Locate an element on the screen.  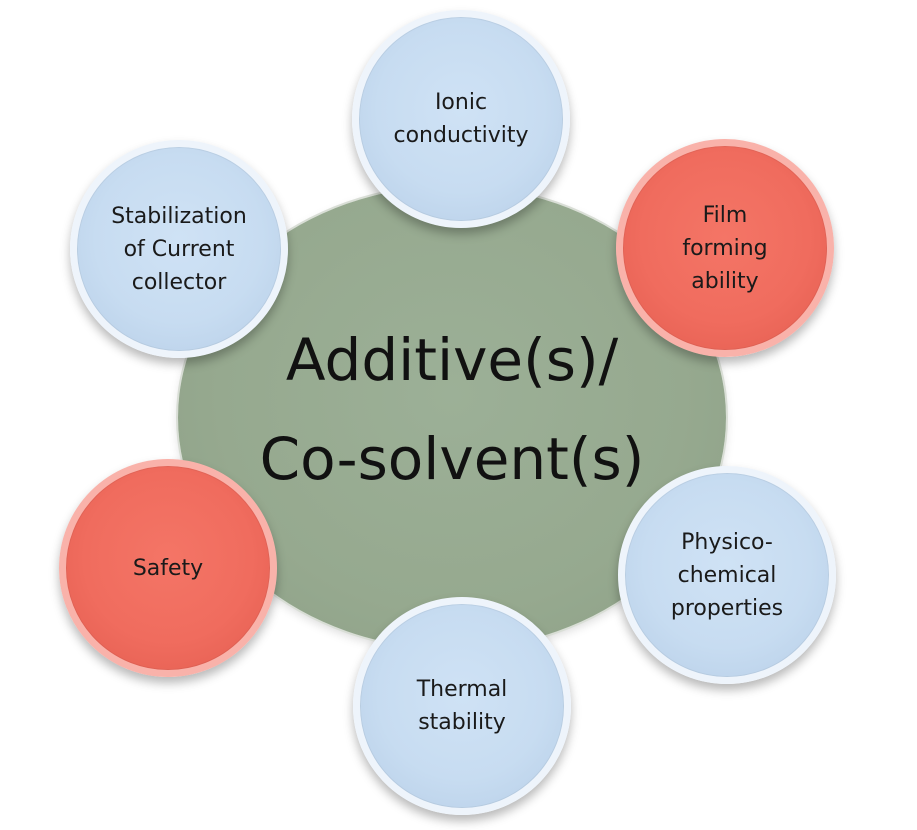
node-safety-label: Safety is located at coordinates (168, 568).